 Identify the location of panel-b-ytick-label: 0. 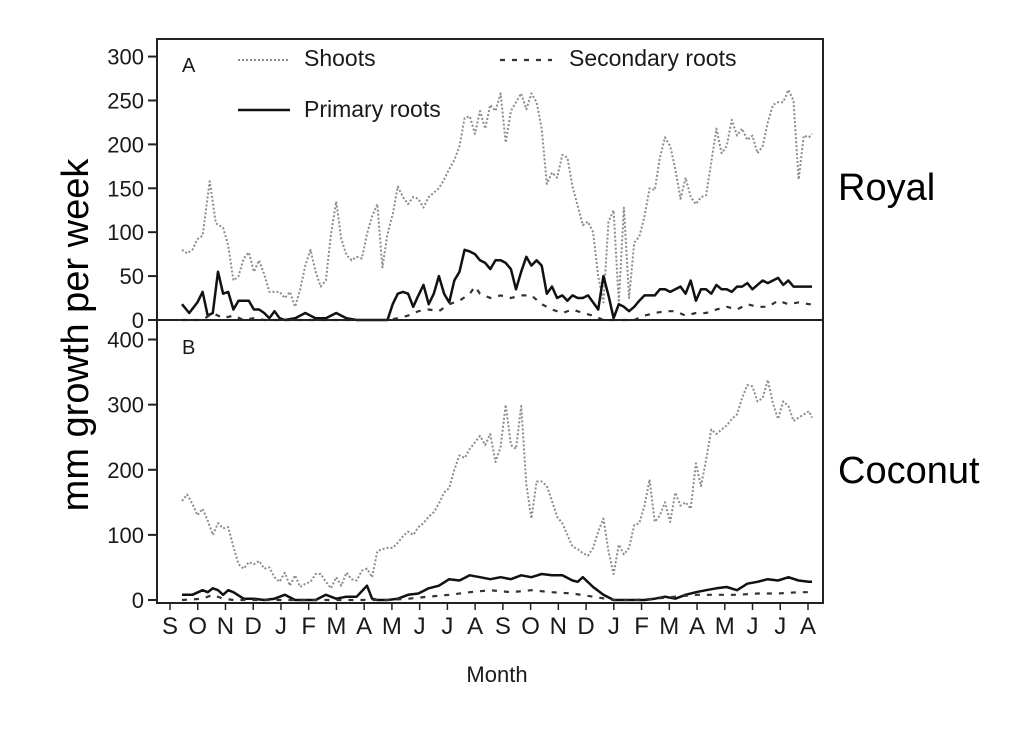
(138, 600).